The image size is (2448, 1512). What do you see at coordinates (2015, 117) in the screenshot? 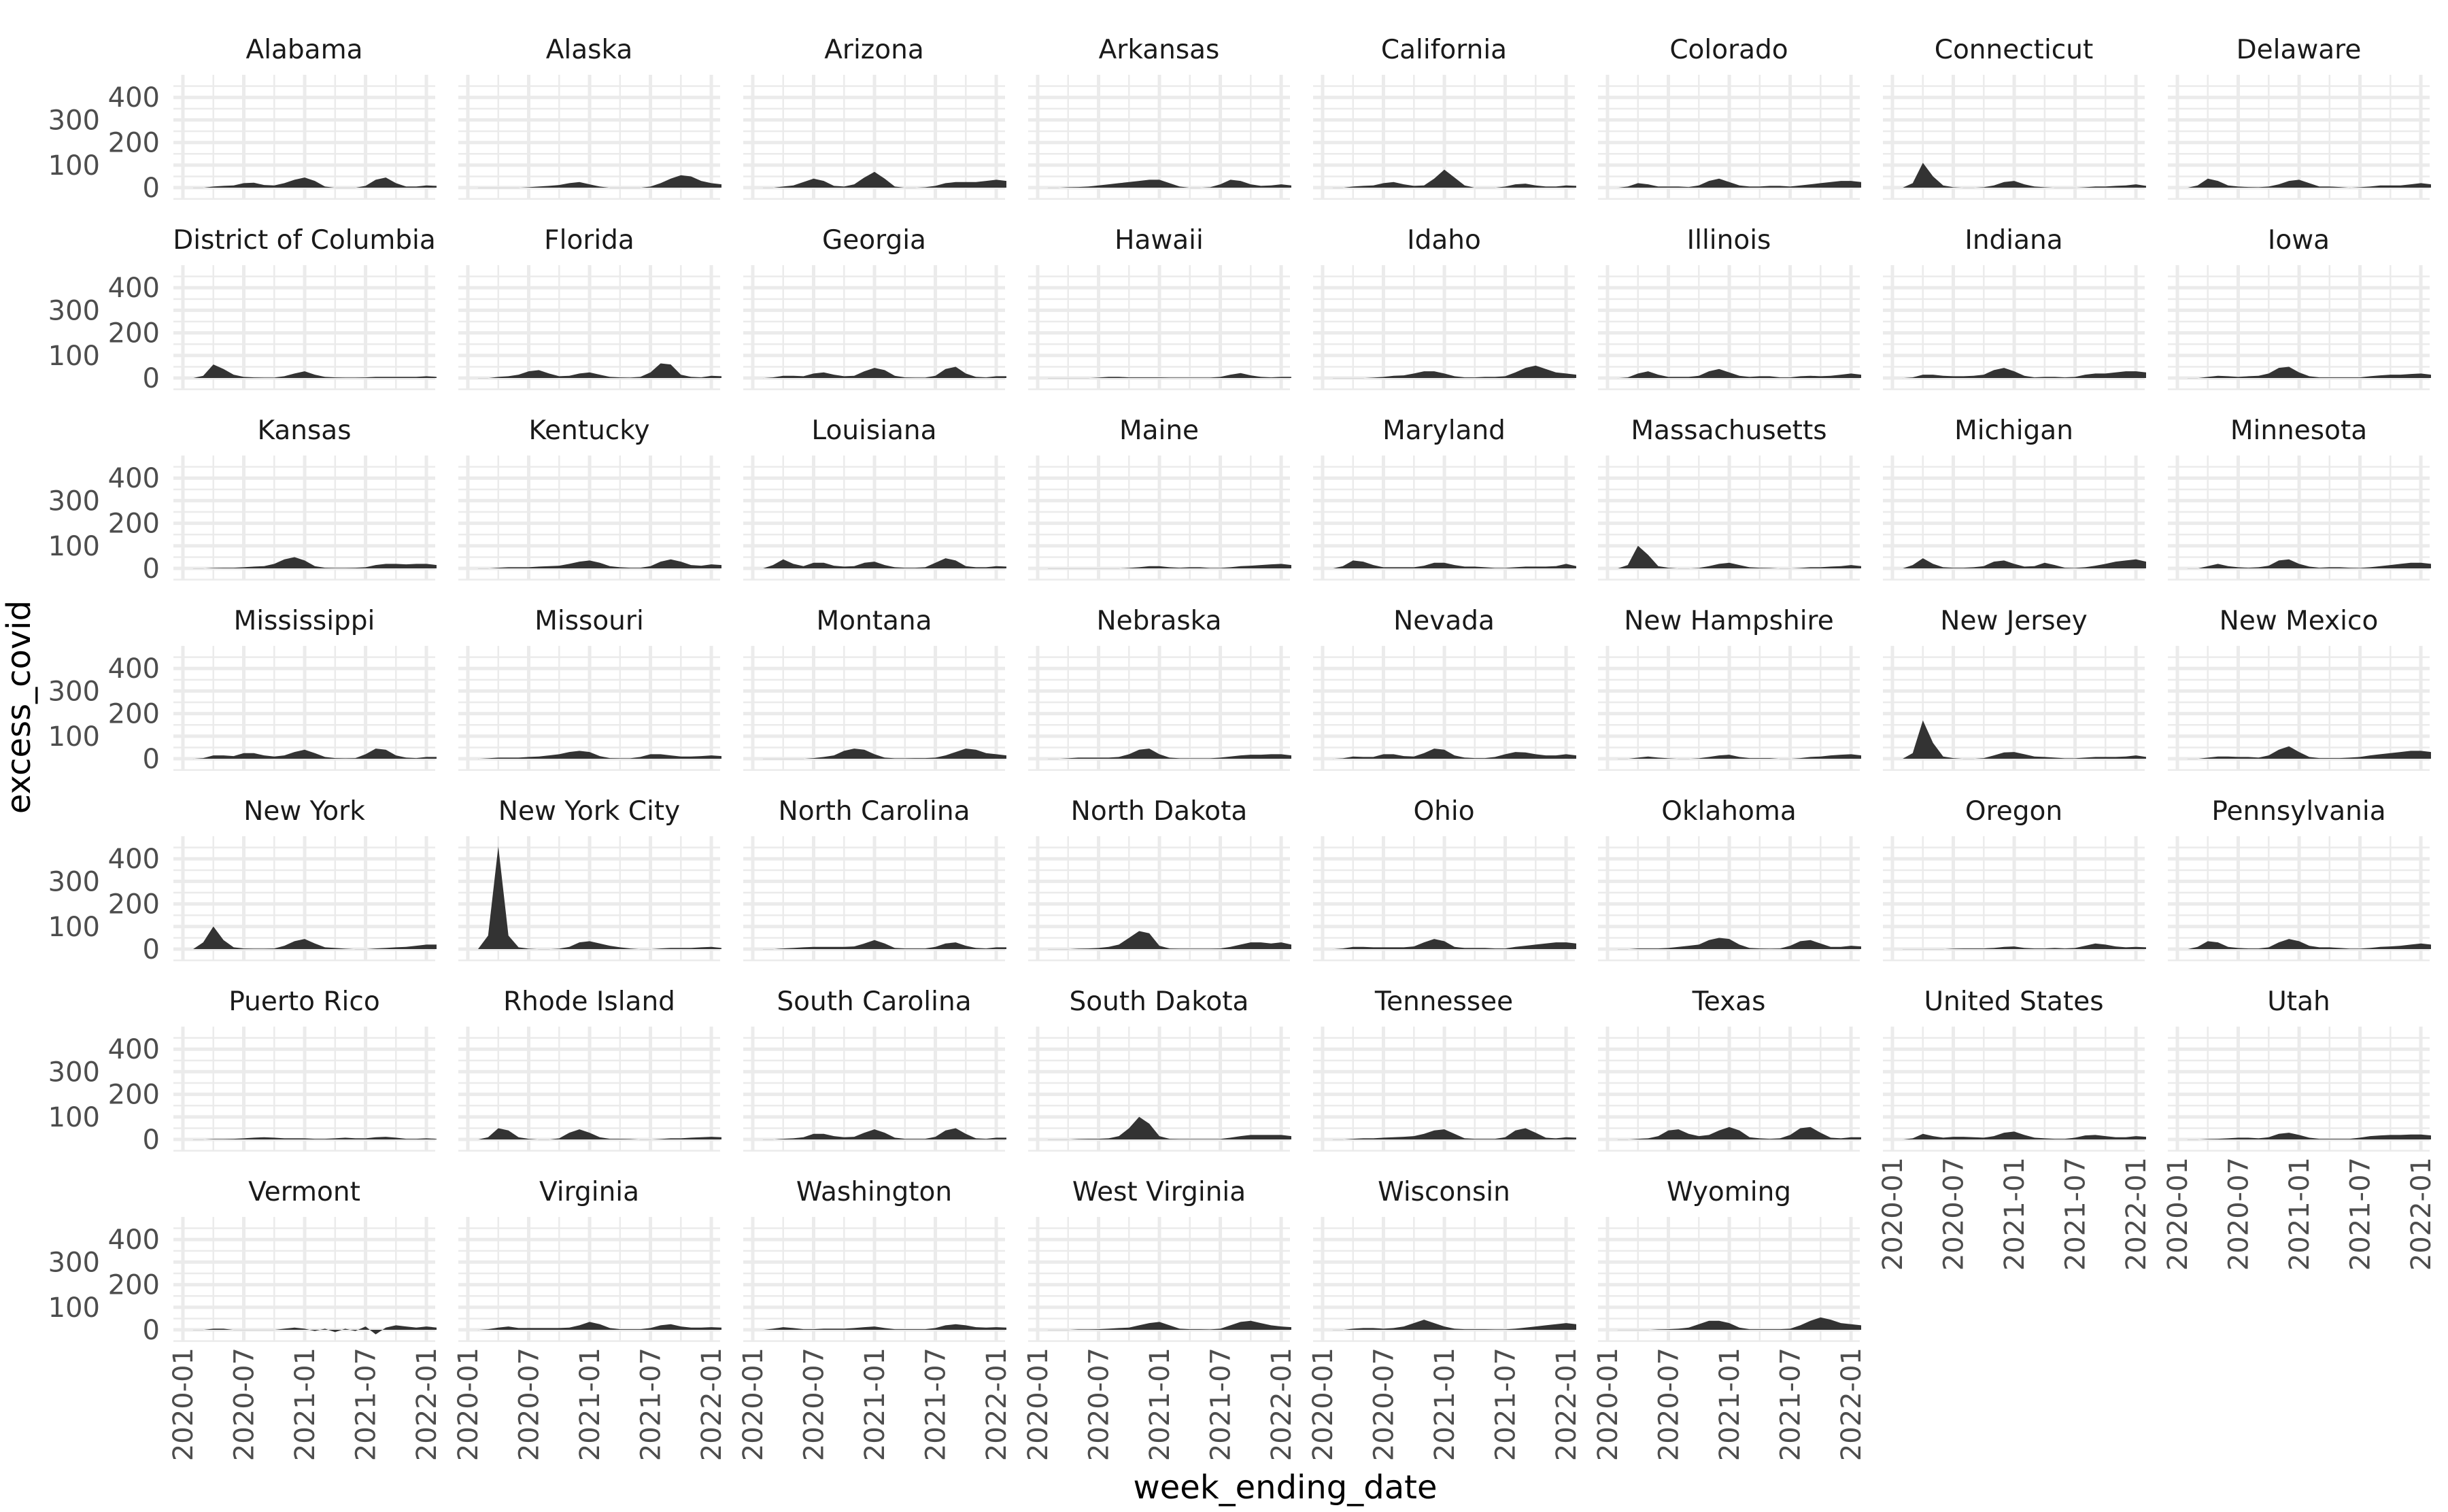
I see `facet-panel: Connecticut` at bounding box center [2015, 117].